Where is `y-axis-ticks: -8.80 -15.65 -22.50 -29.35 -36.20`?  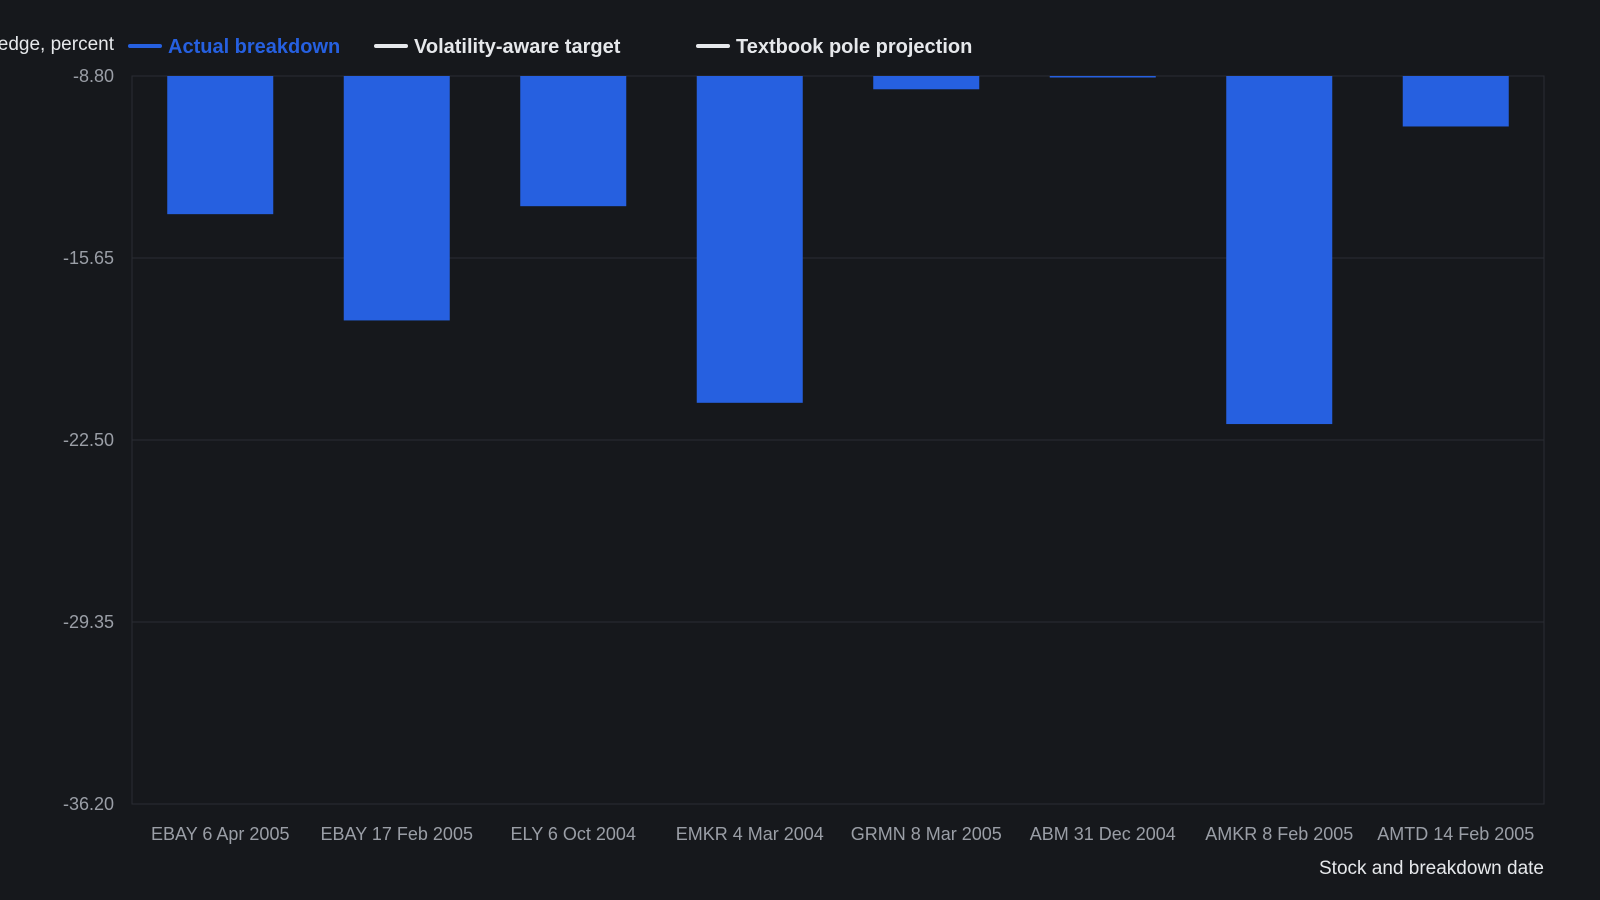 y-axis-ticks: -8.80 -15.65 -22.50 -29.35 -36.20 is located at coordinates (88, 440).